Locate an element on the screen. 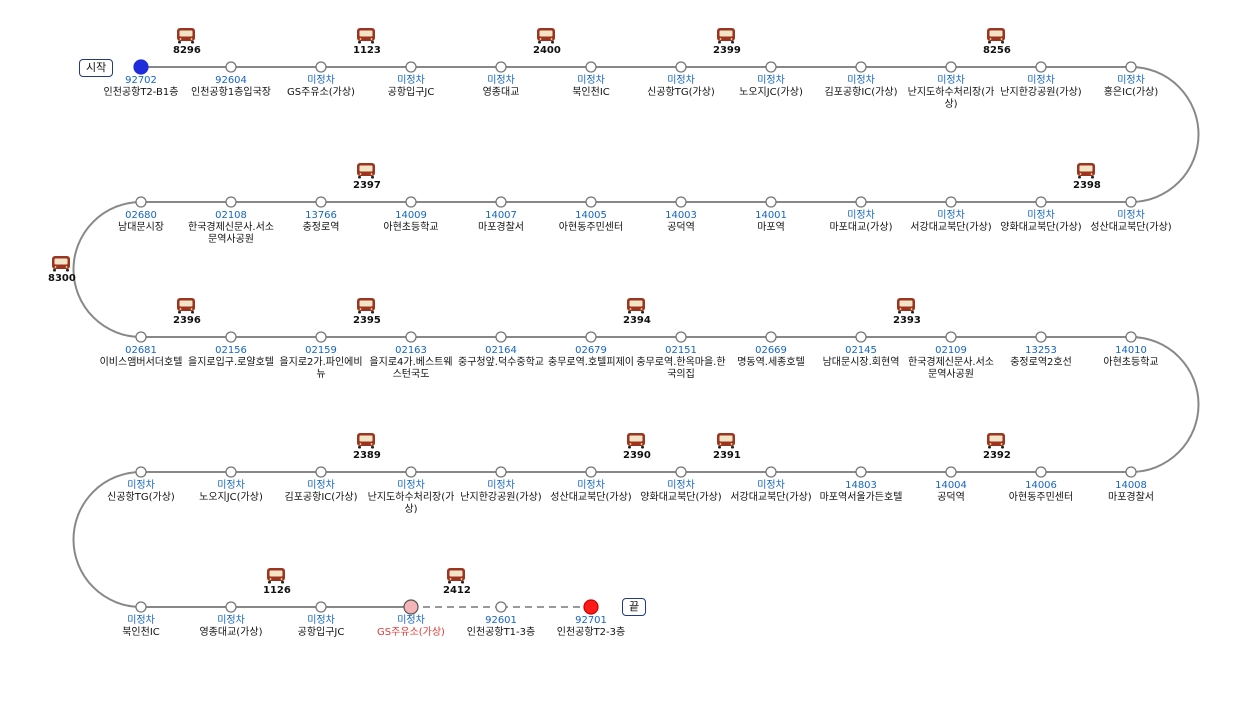 This screenshot has height=715, width=1255. stop-label: 02681 이비스앰버서더호텔 is located at coordinates (141, 357).